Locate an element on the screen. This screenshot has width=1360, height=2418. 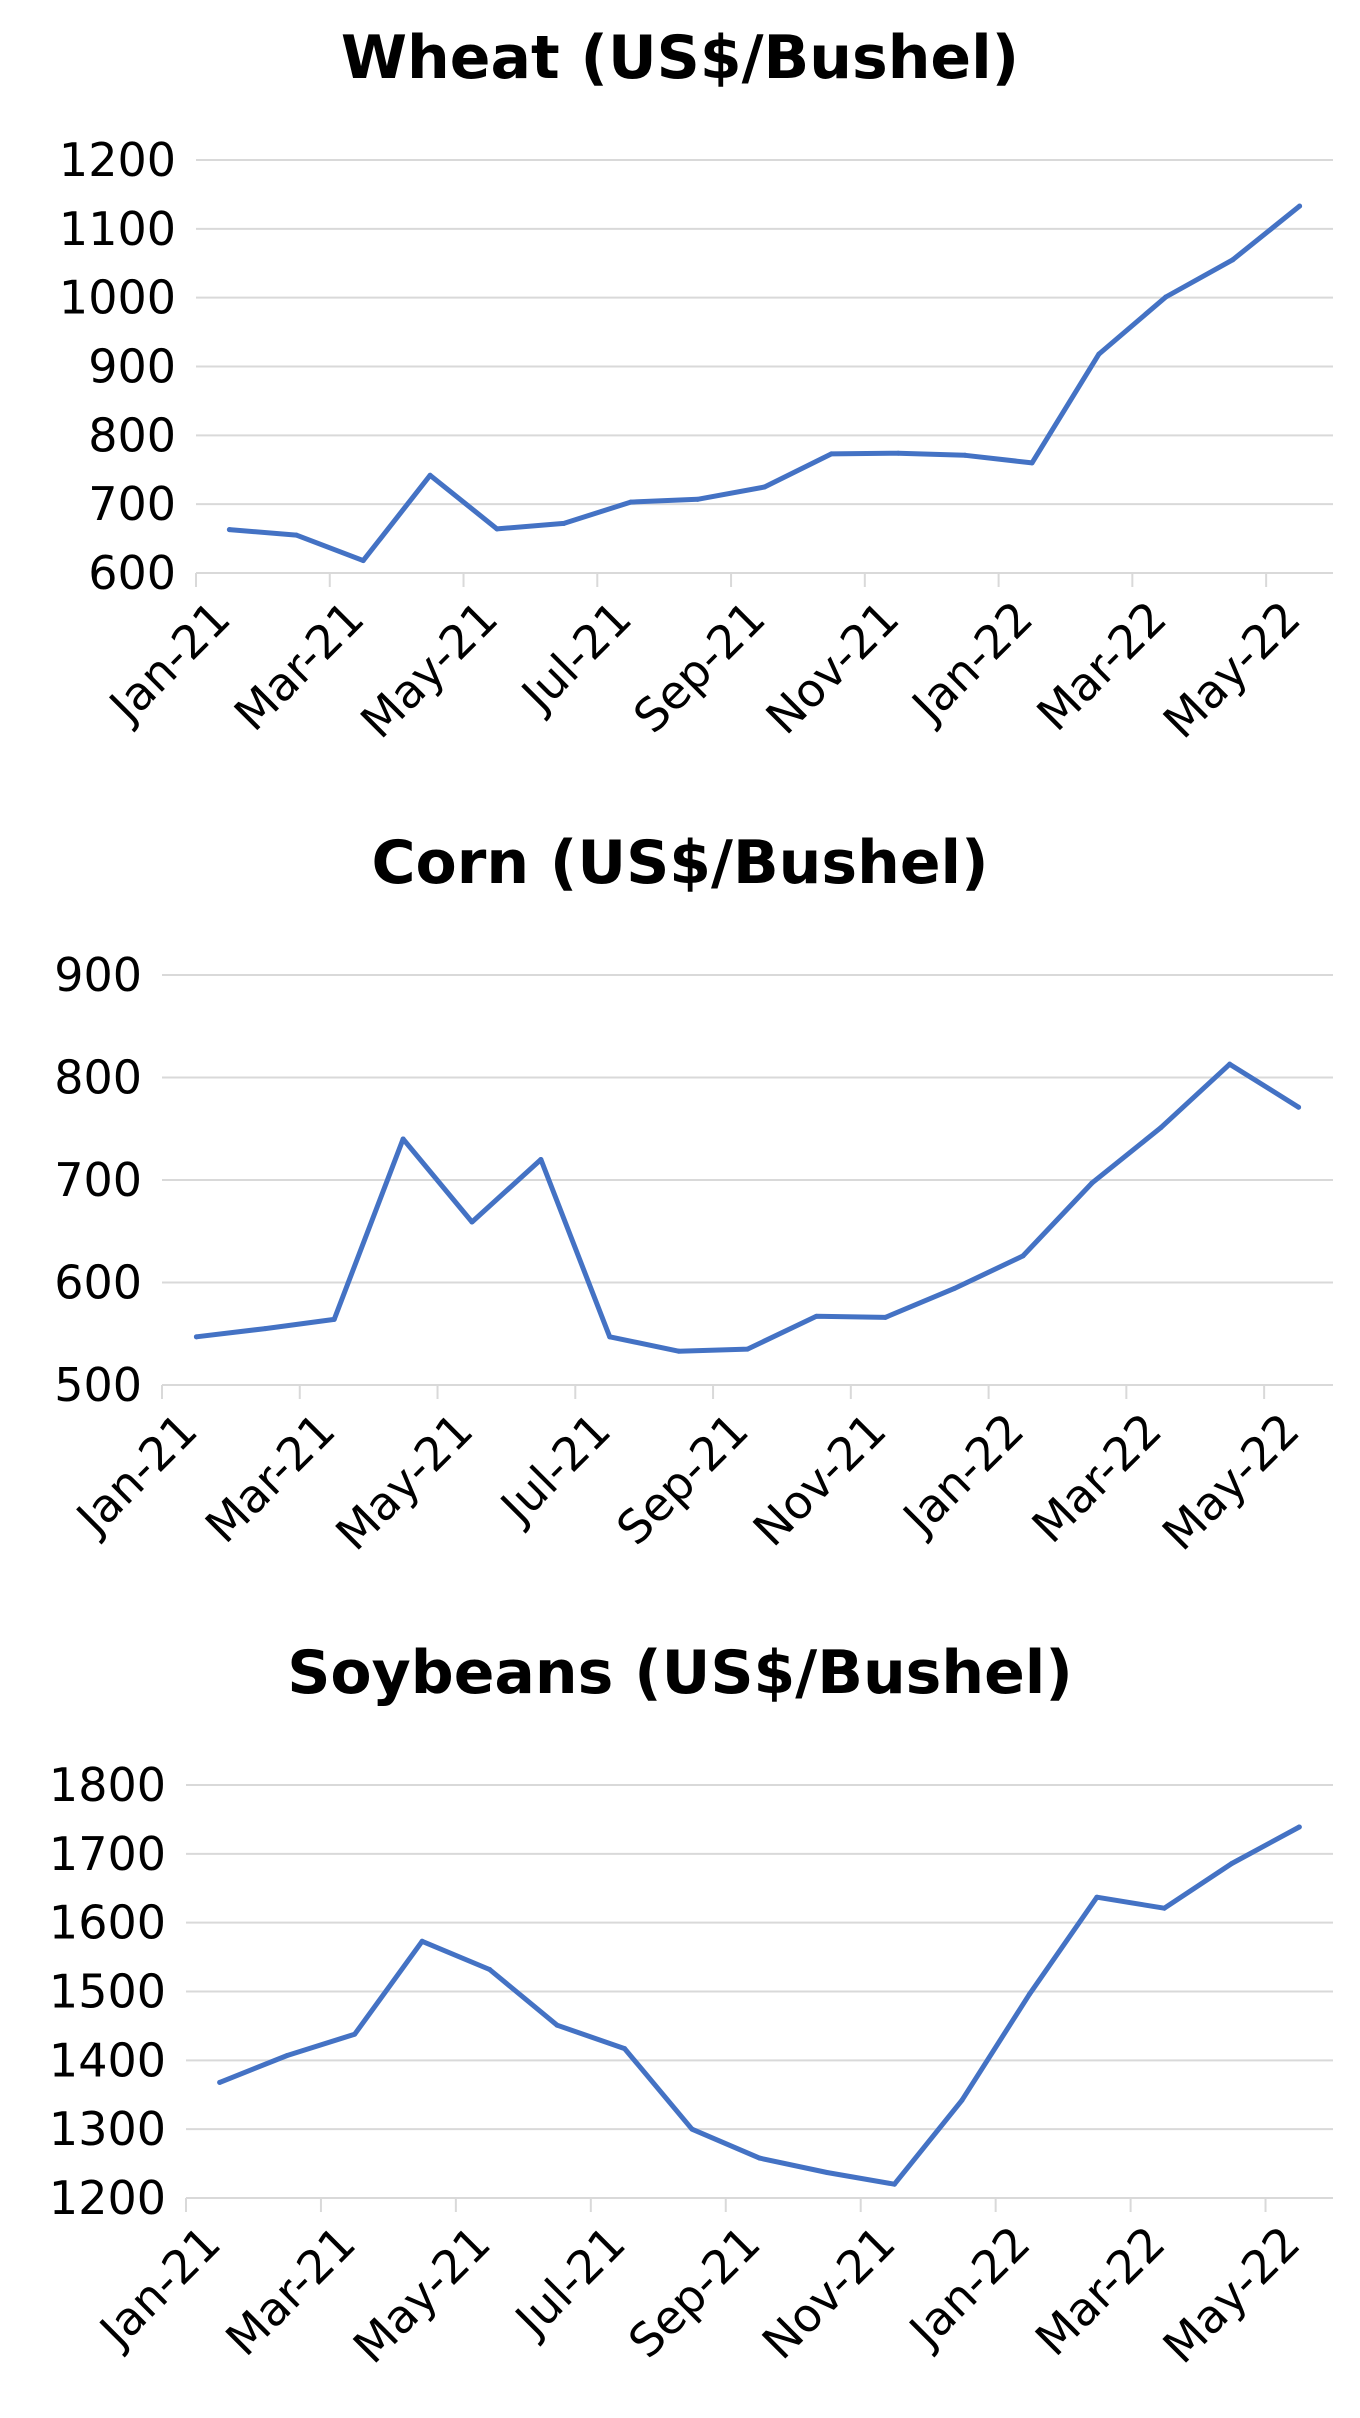
y-tick-label: 1800 is located at coordinates (107, 1785).